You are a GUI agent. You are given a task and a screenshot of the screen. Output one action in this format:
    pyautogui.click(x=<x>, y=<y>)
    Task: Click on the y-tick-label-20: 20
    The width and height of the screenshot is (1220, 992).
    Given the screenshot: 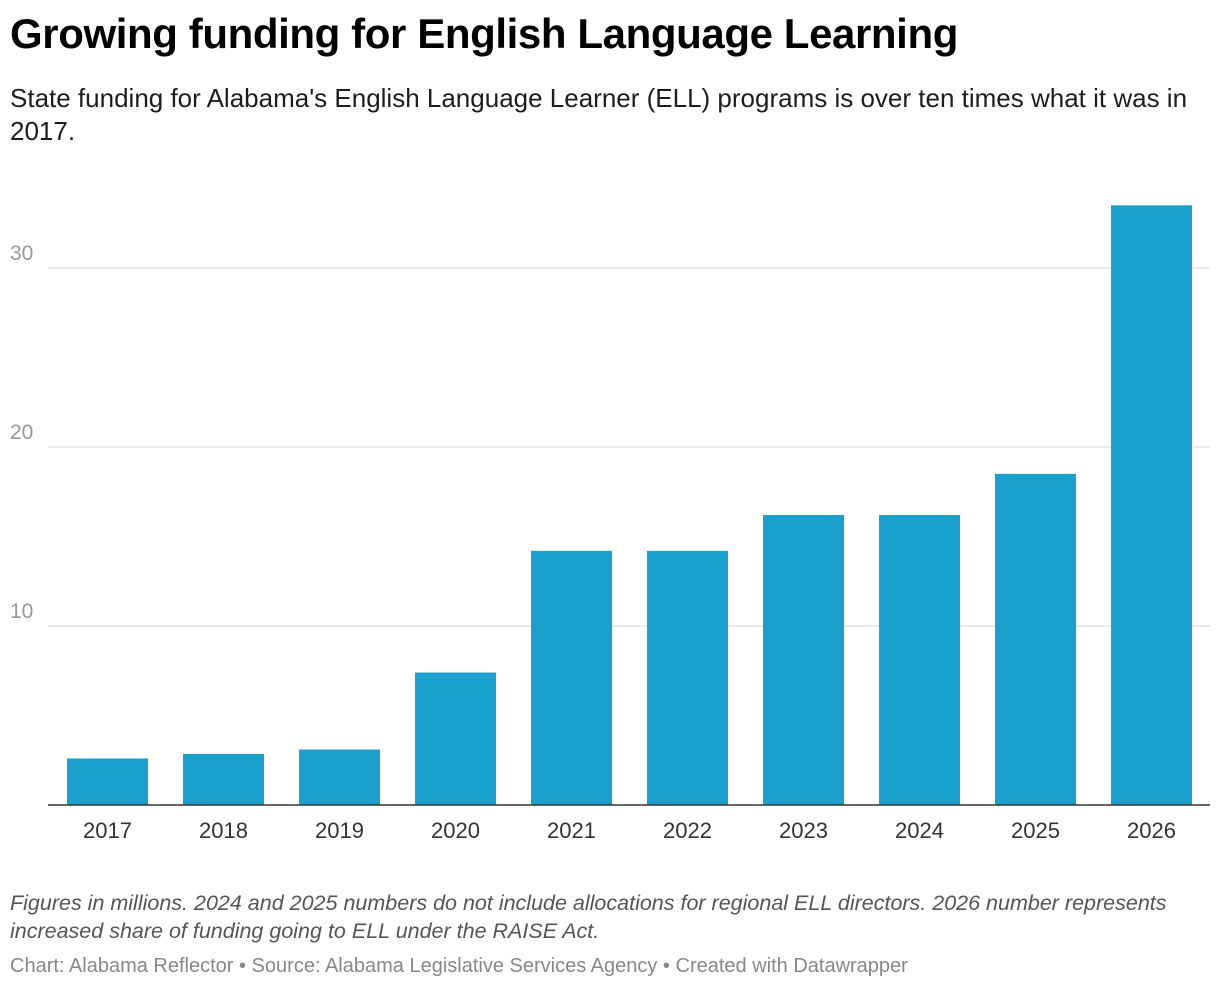 What is the action you would take?
    pyautogui.click(x=21, y=432)
    